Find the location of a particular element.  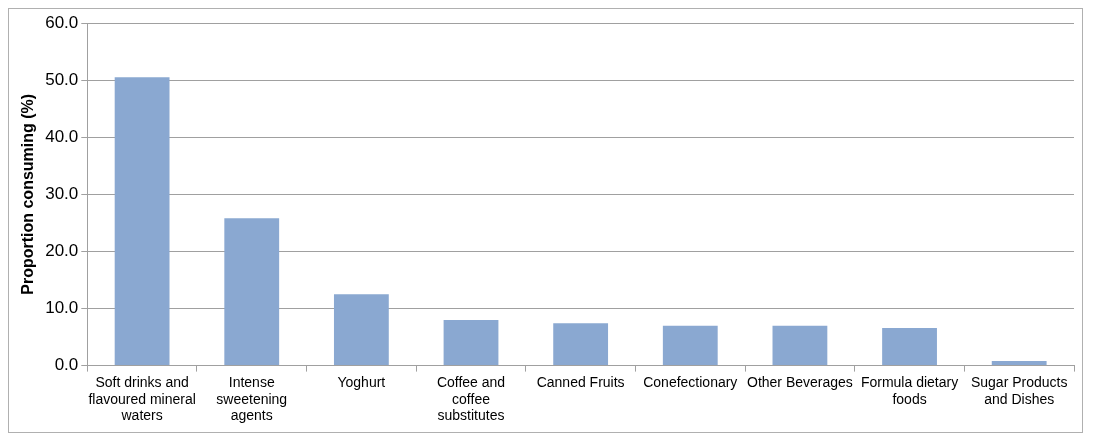

x-tick-label: Coffee and coffee substitutes is located at coordinates (471, 398).